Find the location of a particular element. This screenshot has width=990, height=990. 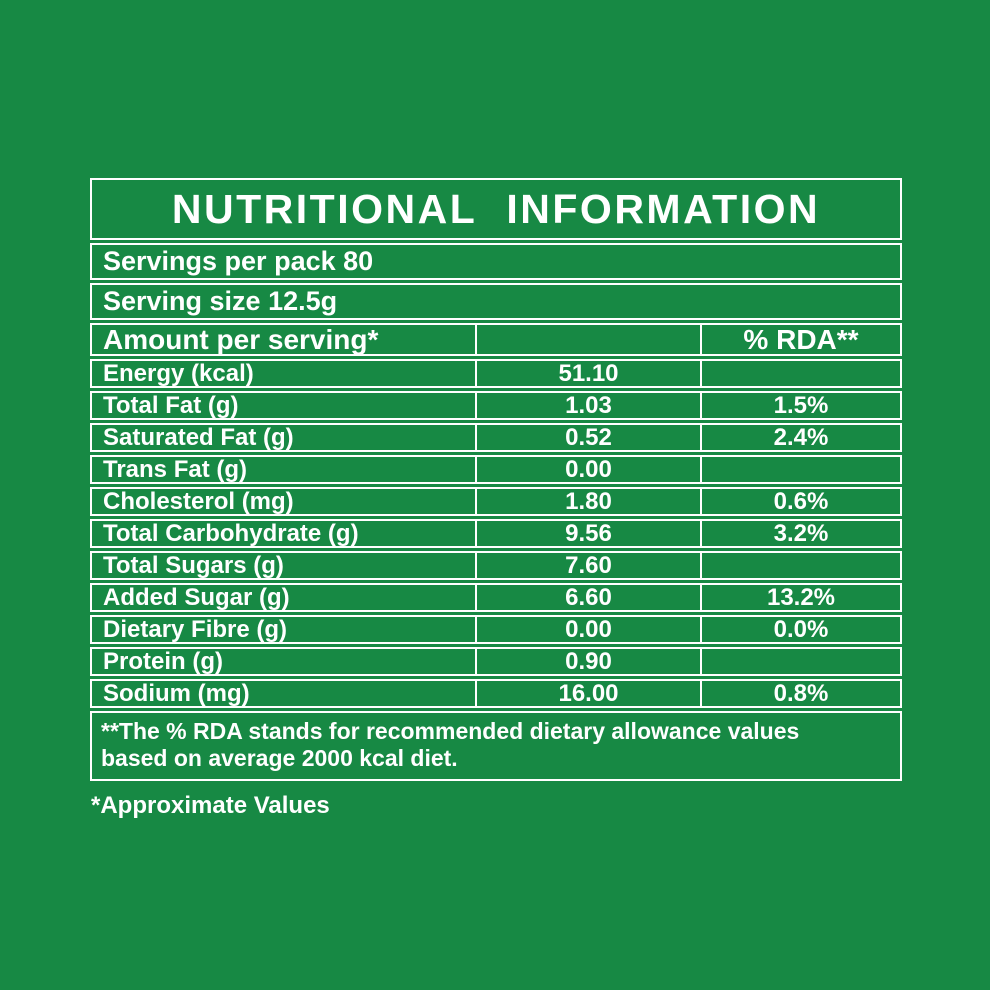

nutrient-rda: 13.2% is located at coordinates (801, 597).